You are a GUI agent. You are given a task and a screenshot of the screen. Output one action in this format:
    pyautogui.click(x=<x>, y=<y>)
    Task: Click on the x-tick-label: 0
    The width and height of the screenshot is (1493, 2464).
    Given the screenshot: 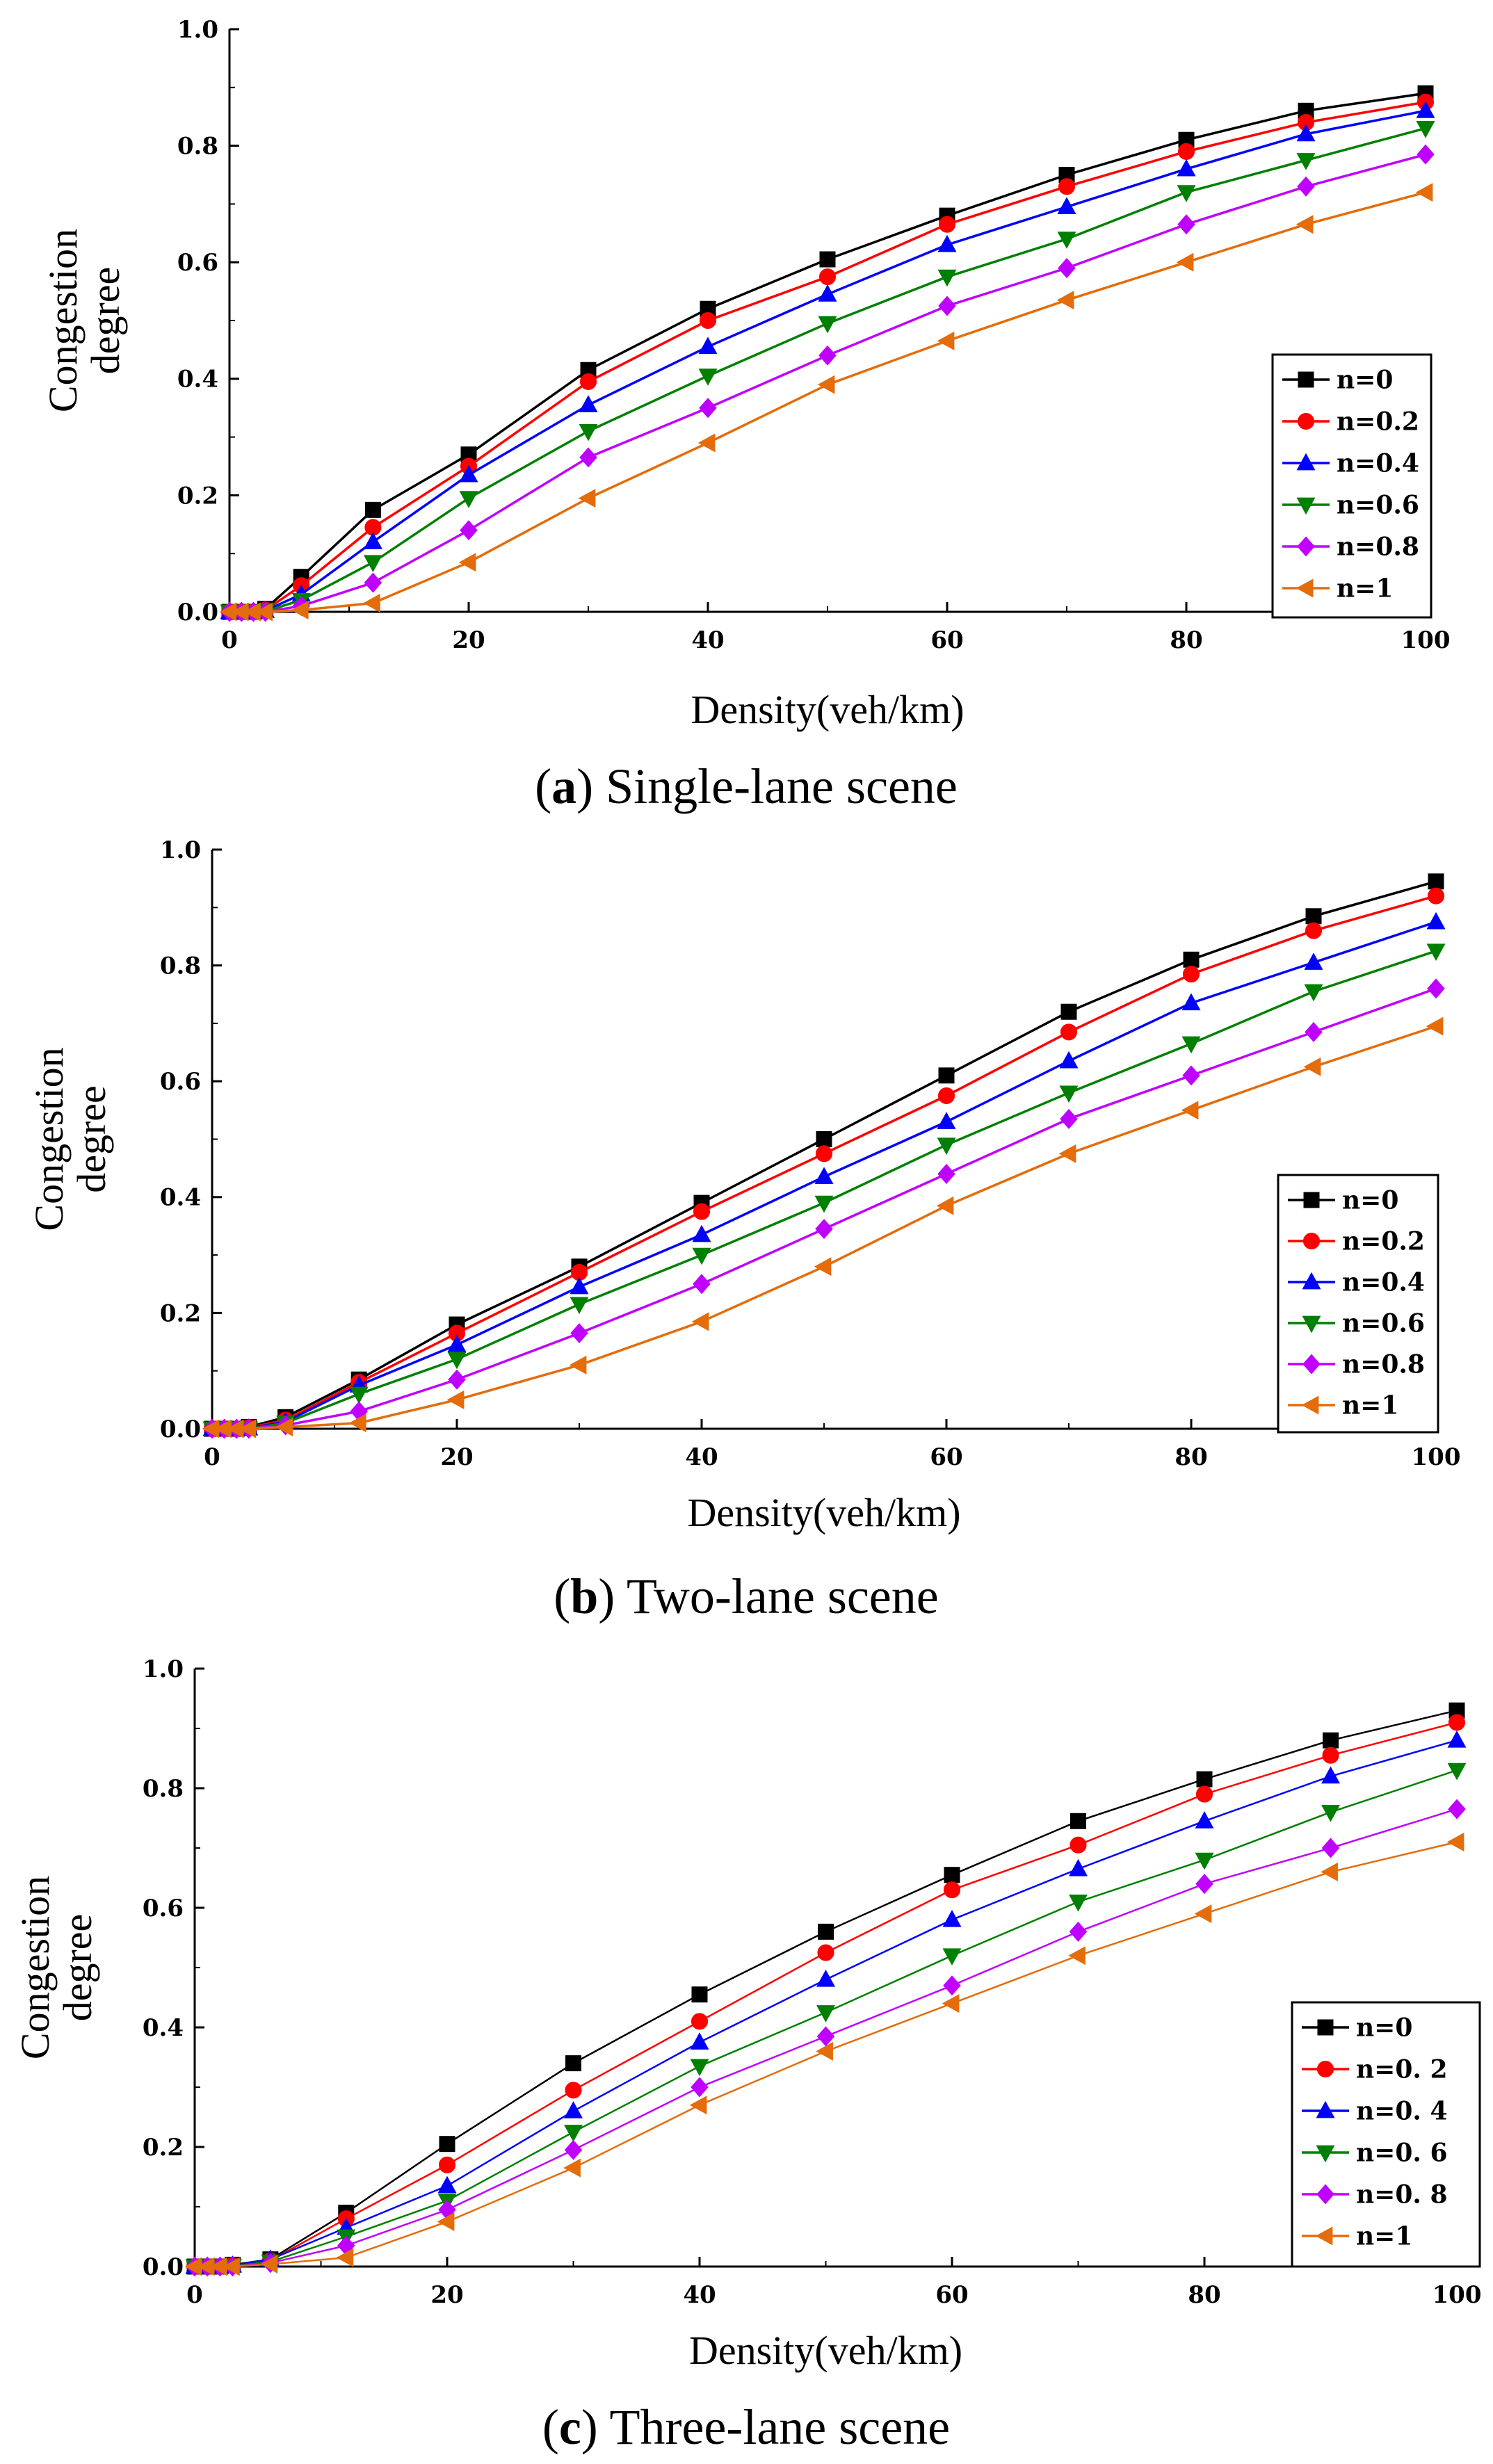 What is the action you would take?
    pyautogui.click(x=194, y=2295)
    